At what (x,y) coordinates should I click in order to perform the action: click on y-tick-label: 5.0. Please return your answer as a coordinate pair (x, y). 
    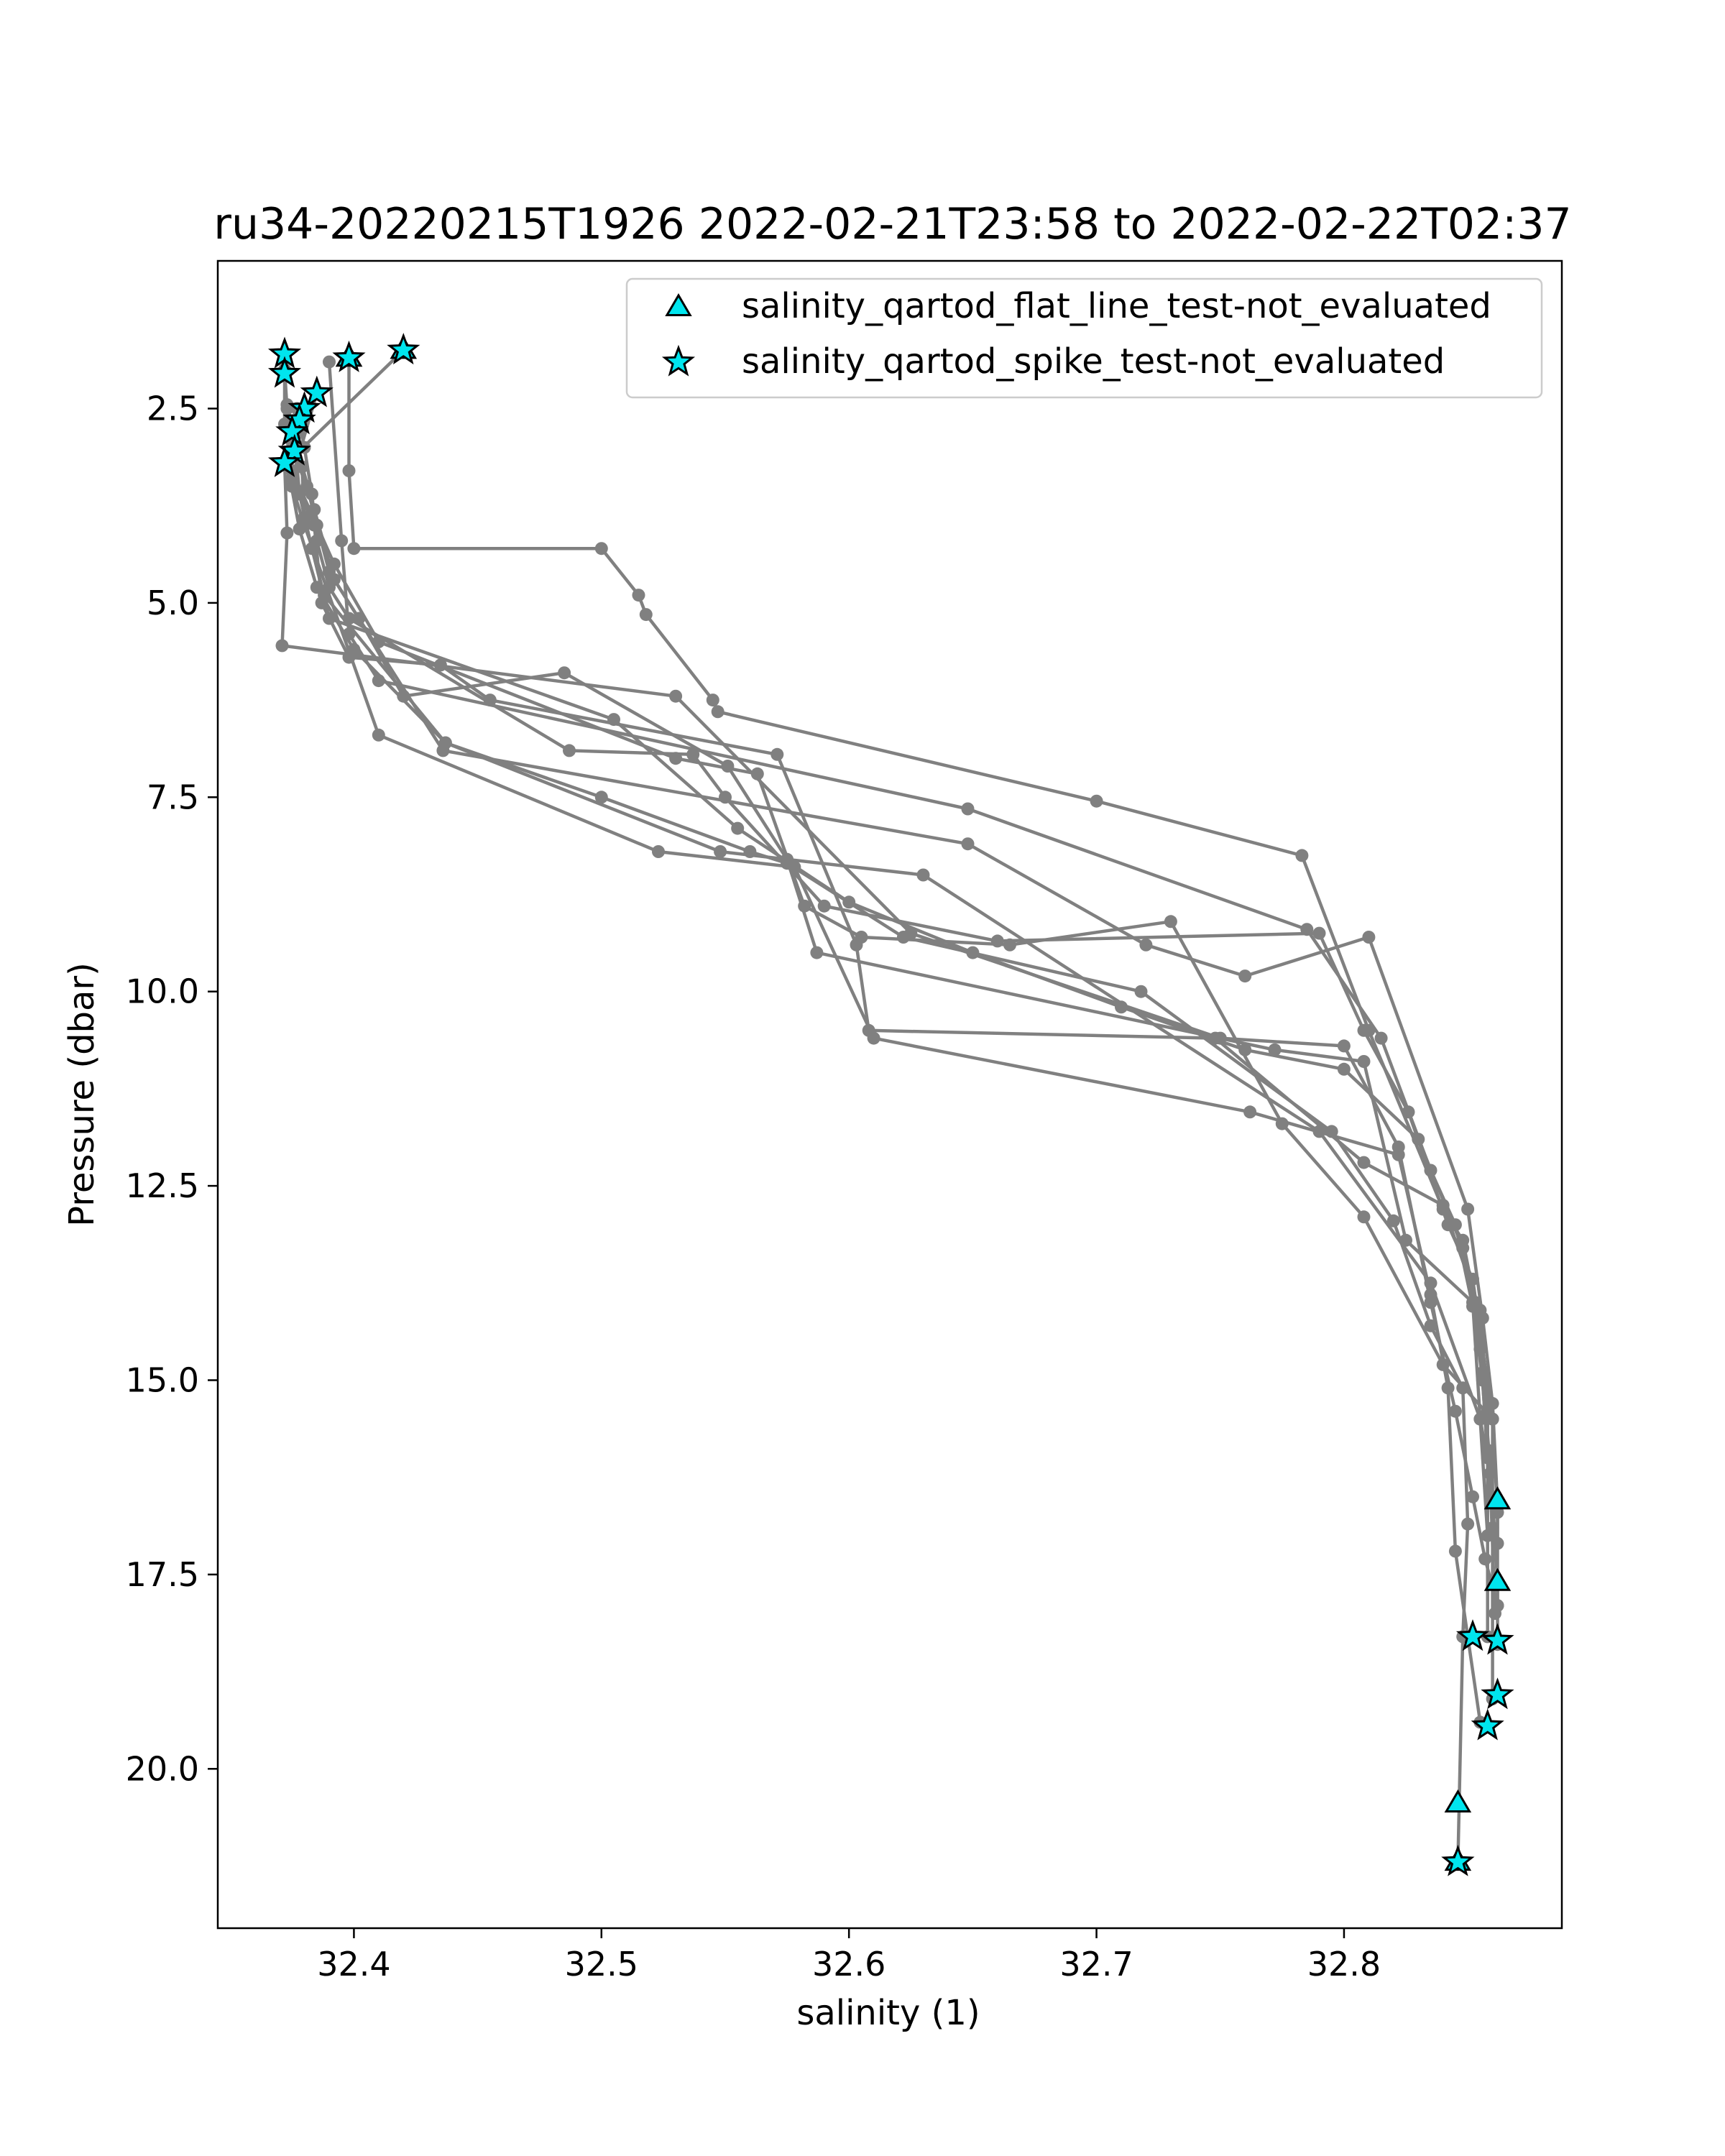
    Looking at the image, I should click on (173, 603).